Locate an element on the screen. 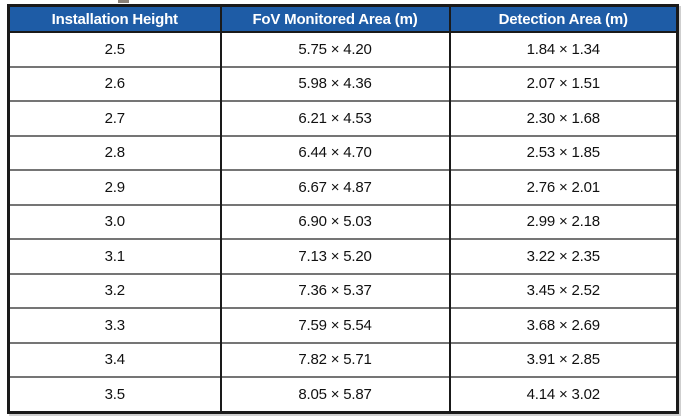 This screenshot has width=700, height=420. table-row: 3.2 7.36 × 5.37 3.45 × 2.52 is located at coordinates (343, 290).